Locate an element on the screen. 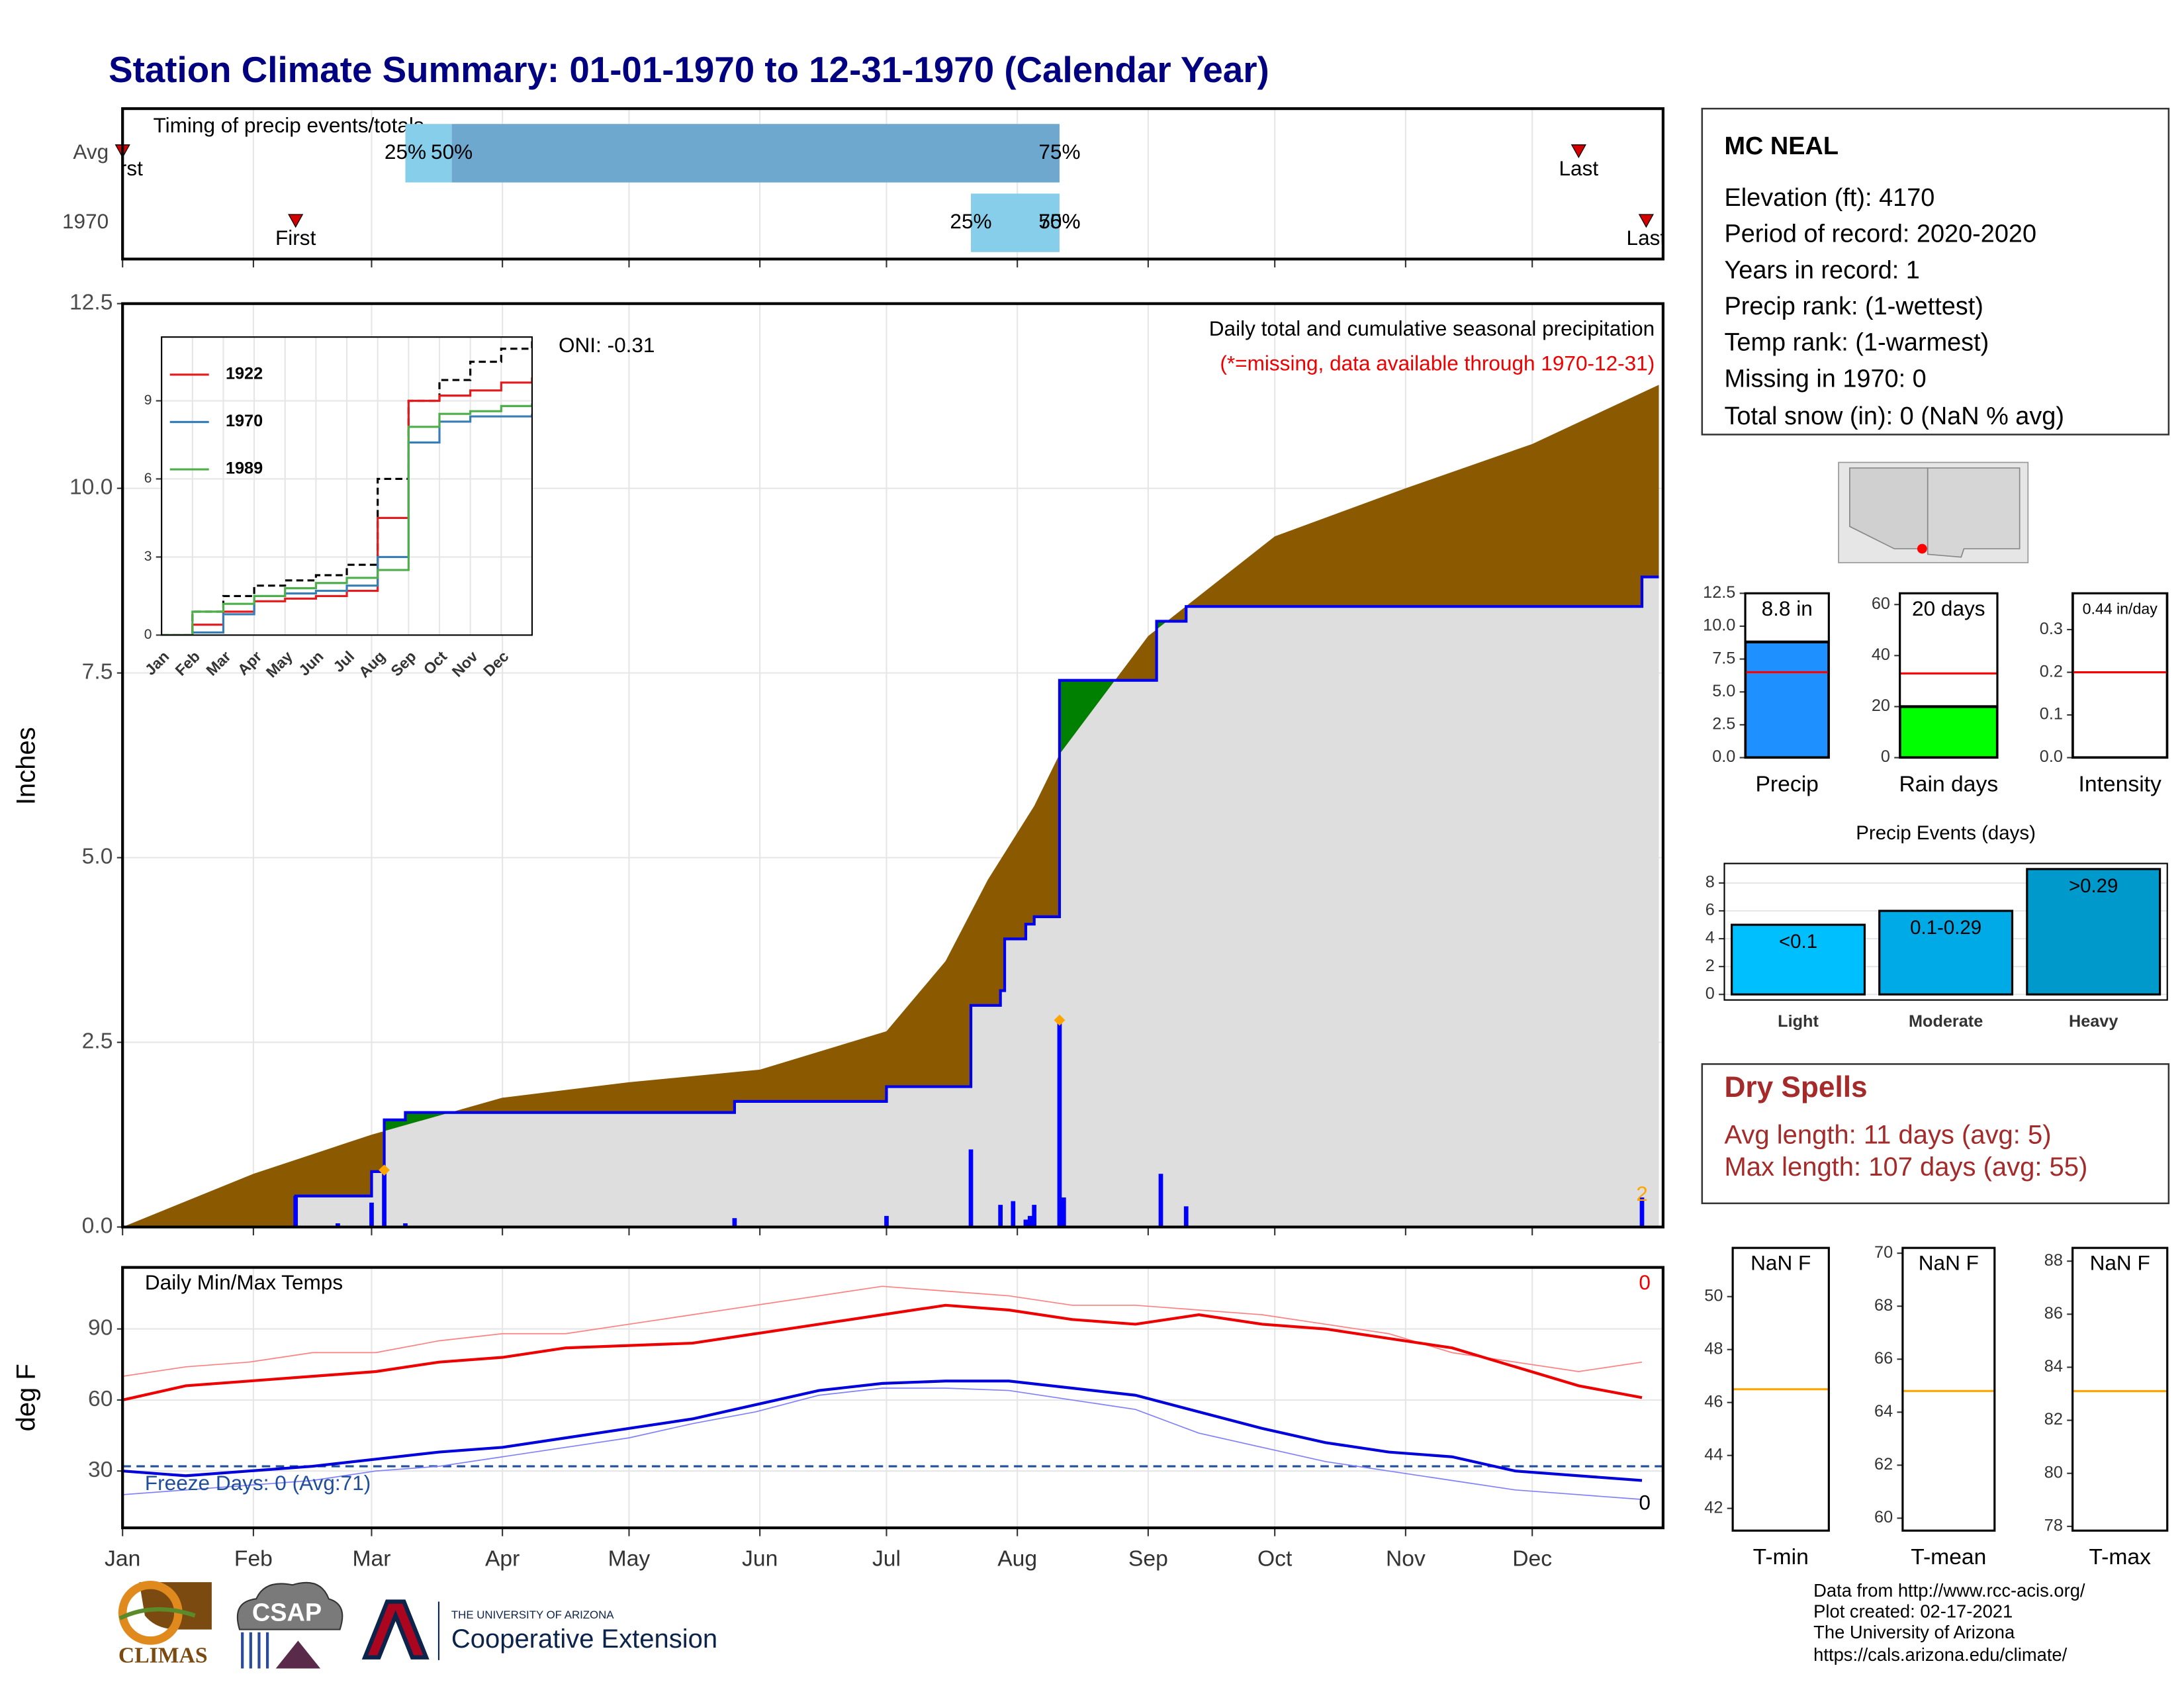  y-tick-label: 9 is located at coordinates (148, 400).